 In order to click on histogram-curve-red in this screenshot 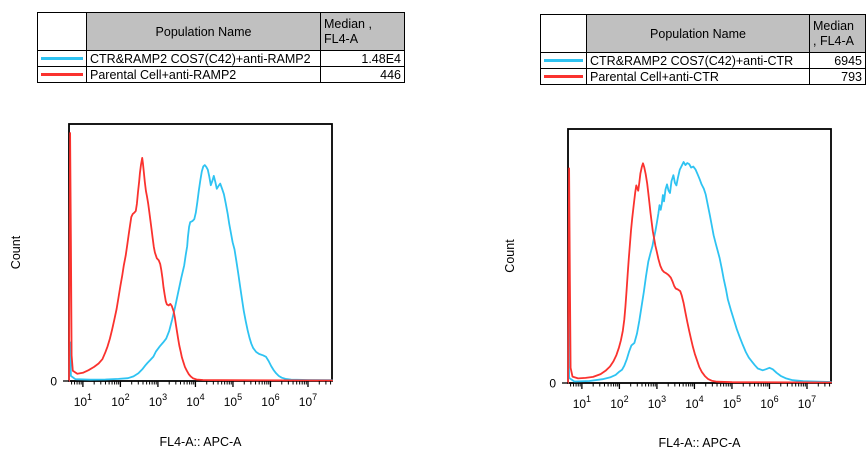, I will do `click(699, 273)`.